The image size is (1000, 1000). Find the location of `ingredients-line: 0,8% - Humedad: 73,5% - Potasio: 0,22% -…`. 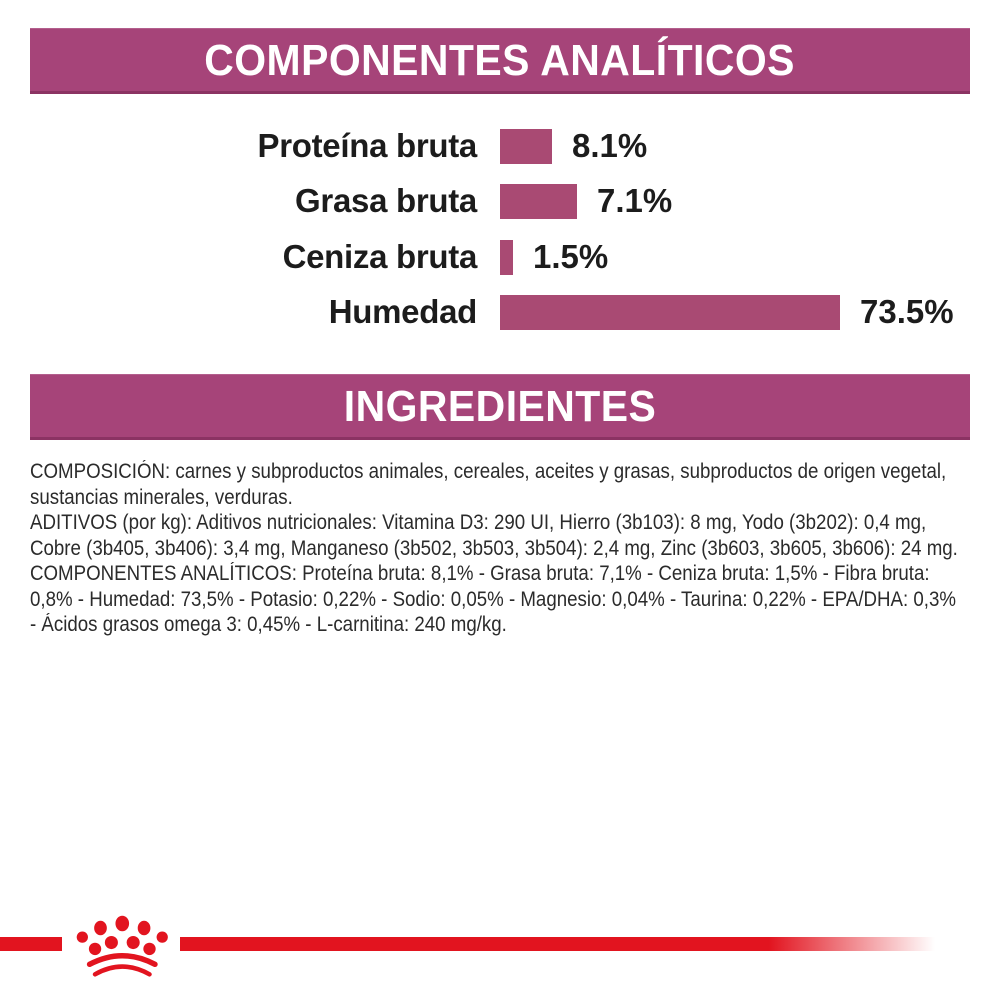

ingredients-line: 0,8% - Humedad: 73,5% - Potasio: 0,22% -… is located at coordinates (493, 599).